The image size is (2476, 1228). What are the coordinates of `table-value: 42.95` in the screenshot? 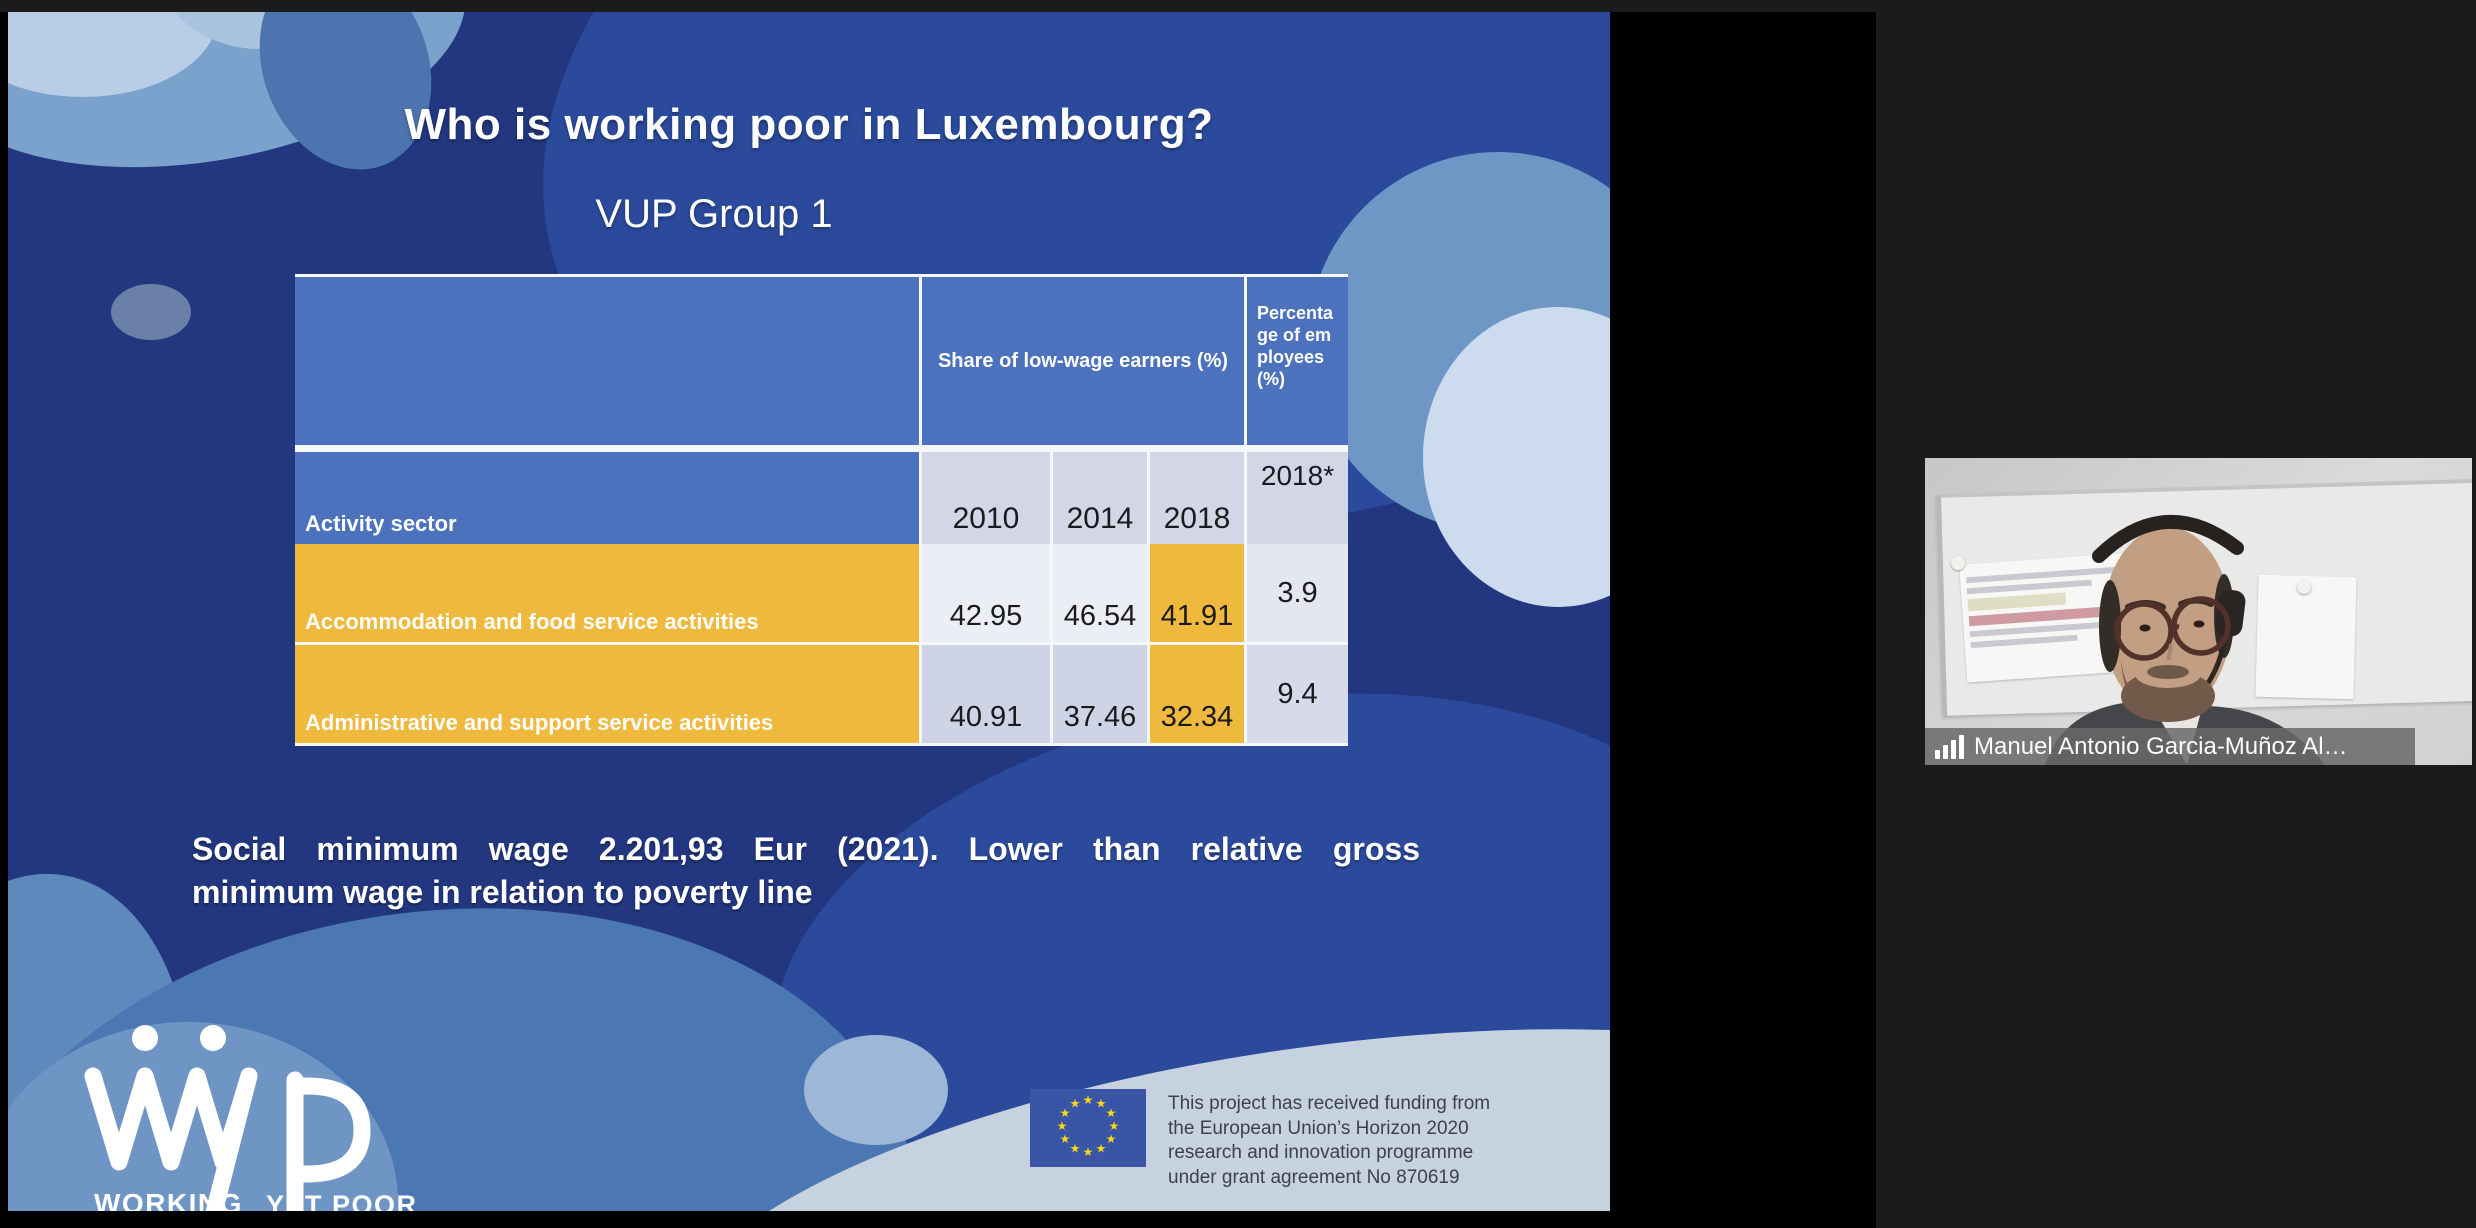 It's located at (986, 593).